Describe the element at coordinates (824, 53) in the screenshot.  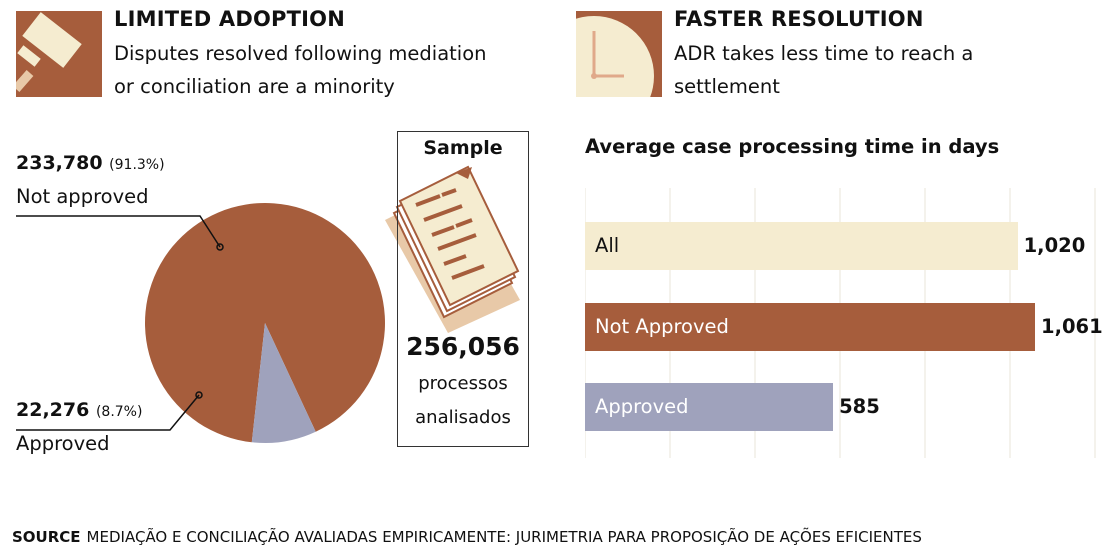
I see `right-section-subtitle-line1: ADR takes less time to reach a` at that location.